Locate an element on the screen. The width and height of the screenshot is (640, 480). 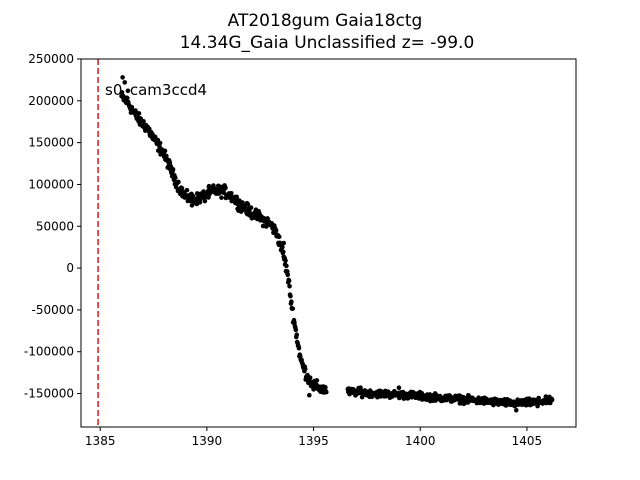
y-tick-label-4: 50000 is located at coordinates (55, 226).